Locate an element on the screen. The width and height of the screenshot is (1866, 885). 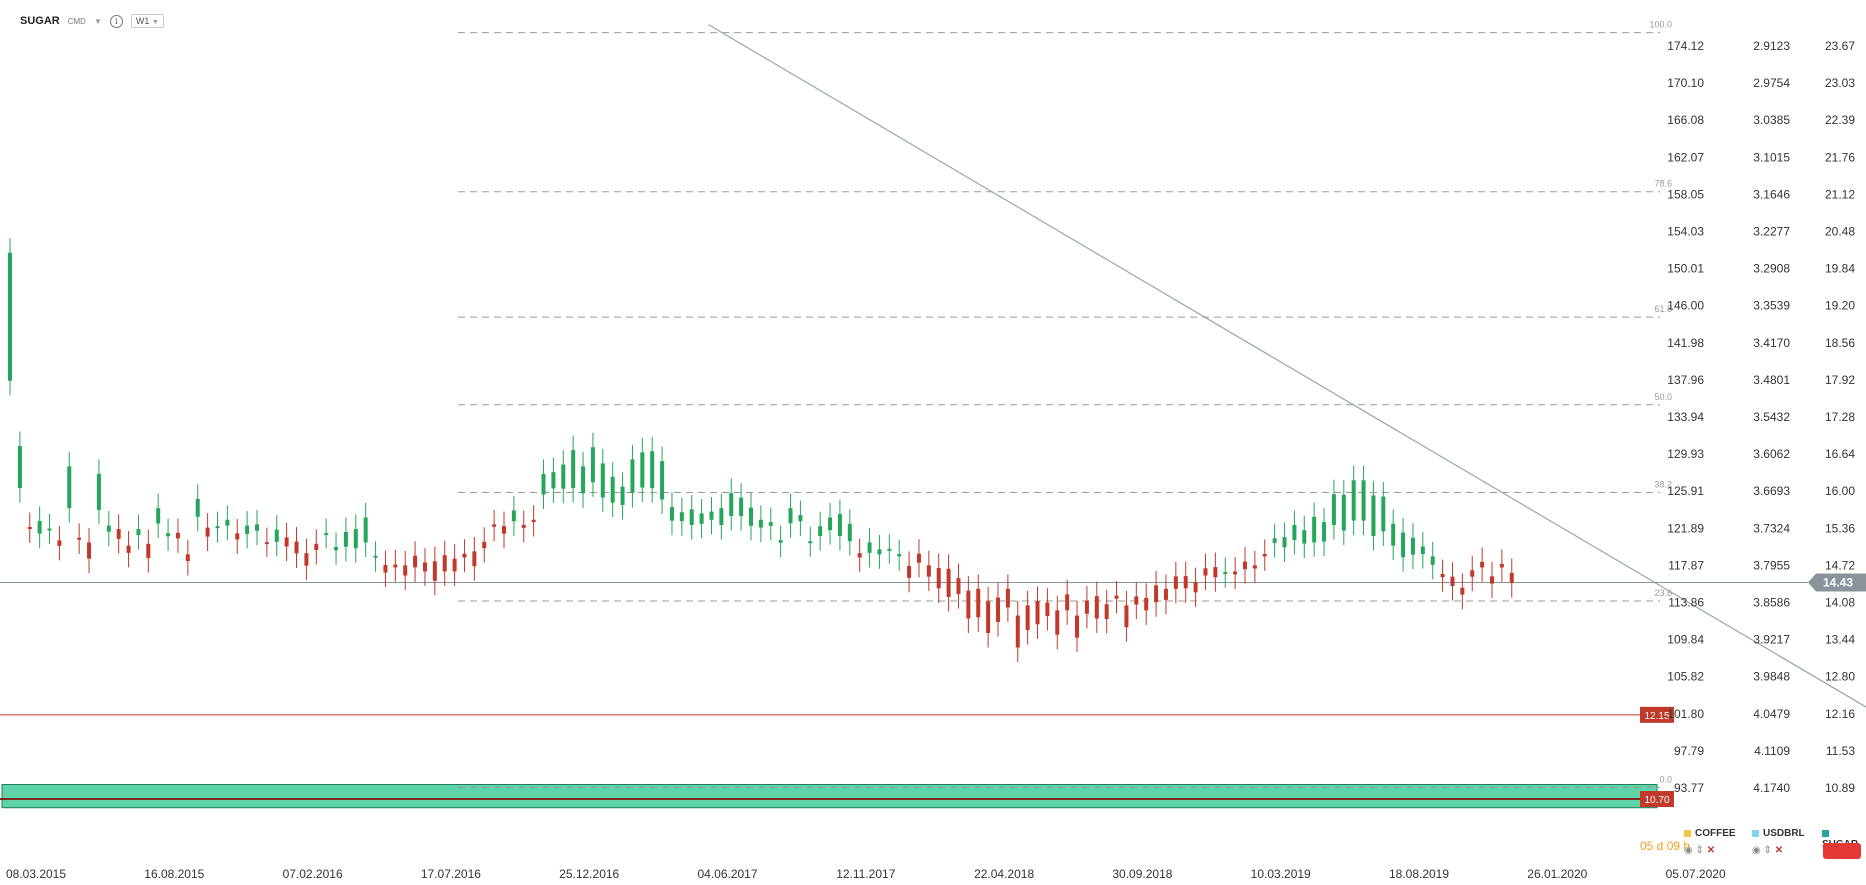
coffee-color-swatch is located at coordinates (1687, 833).